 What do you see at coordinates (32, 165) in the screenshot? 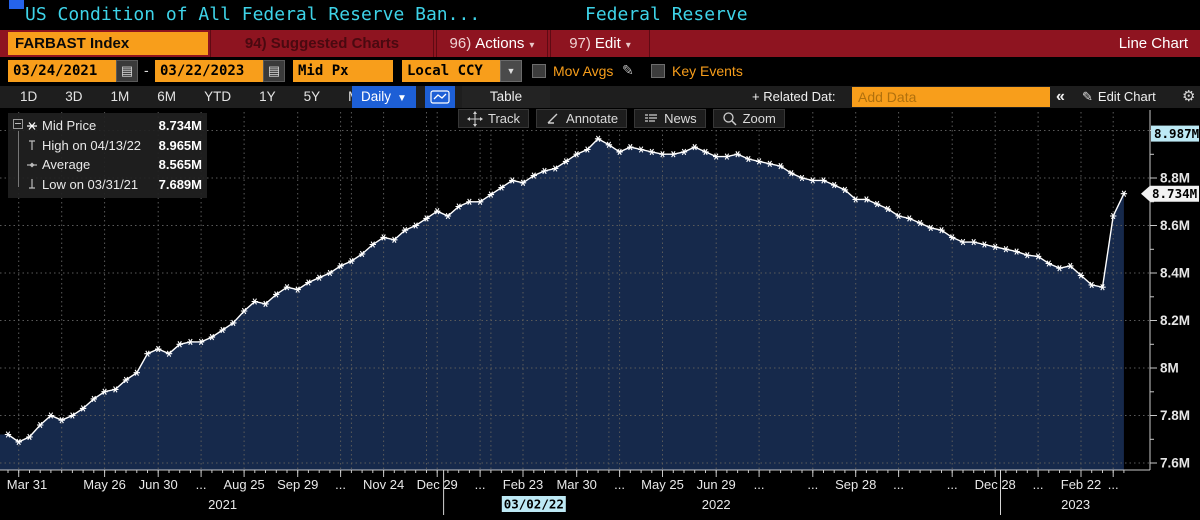
I see `avg-marker-icon` at bounding box center [32, 165].